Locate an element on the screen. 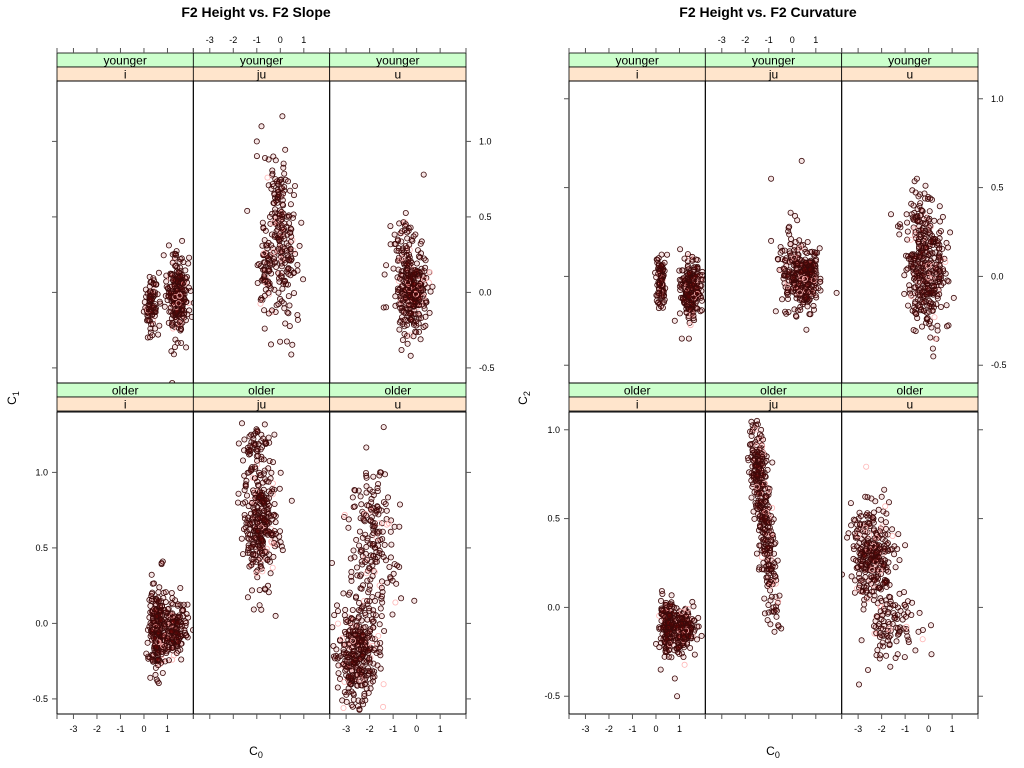 Image resolution: width=1024 pixels, height=768 pixels. y-tick-label: 0.0 is located at coordinates (997, 276).